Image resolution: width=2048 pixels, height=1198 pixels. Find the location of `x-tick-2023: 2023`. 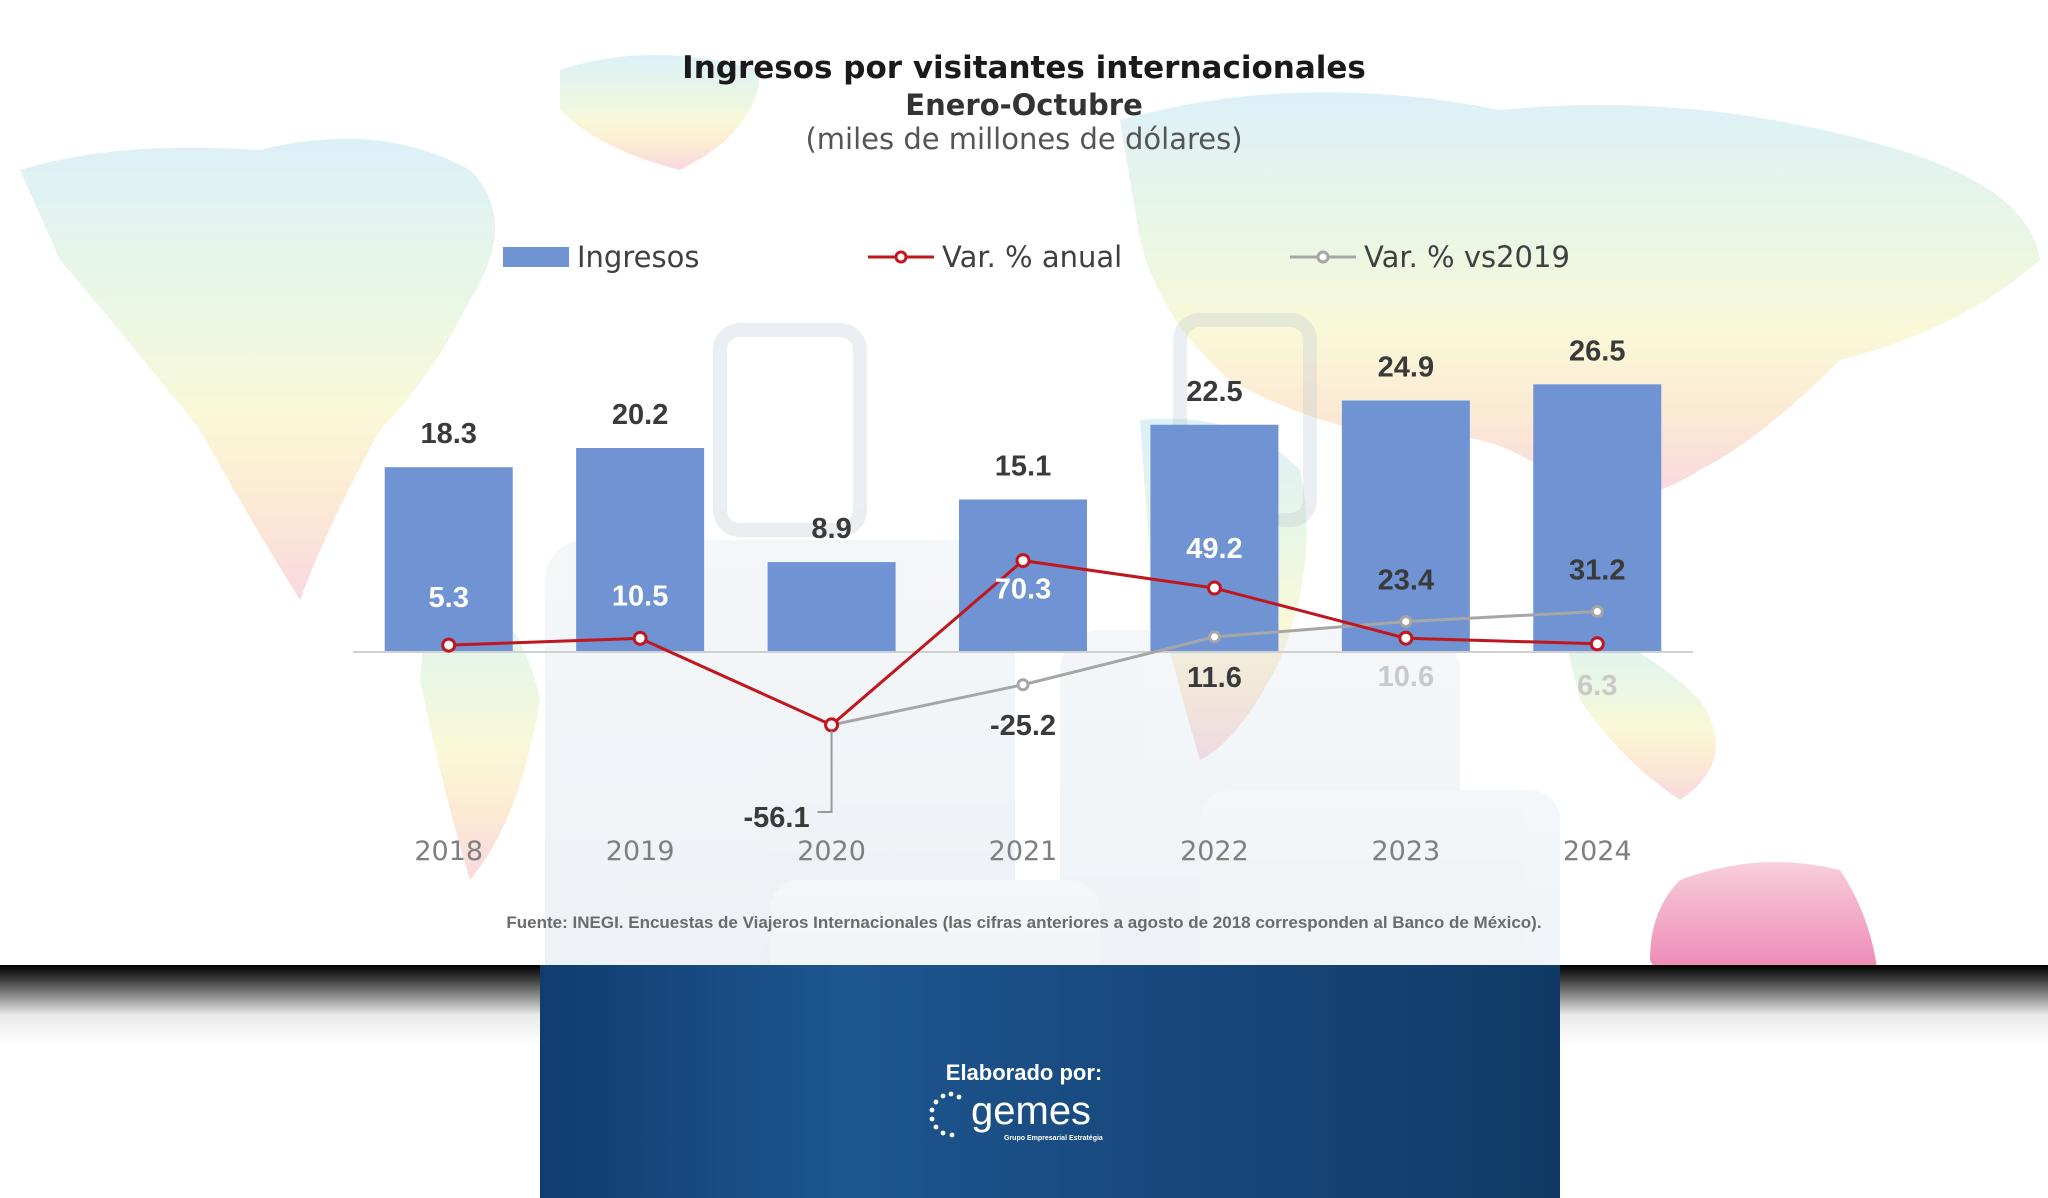

x-tick-2023: 2023 is located at coordinates (1405, 851).